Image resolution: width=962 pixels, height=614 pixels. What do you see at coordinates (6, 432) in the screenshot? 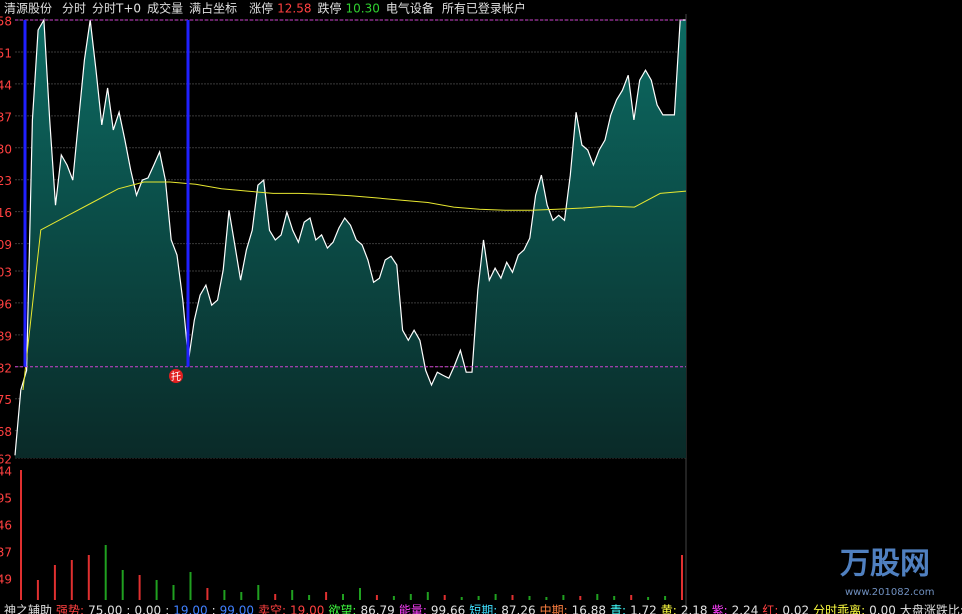
I see `y-tick-label: 68` at bounding box center [6, 432].